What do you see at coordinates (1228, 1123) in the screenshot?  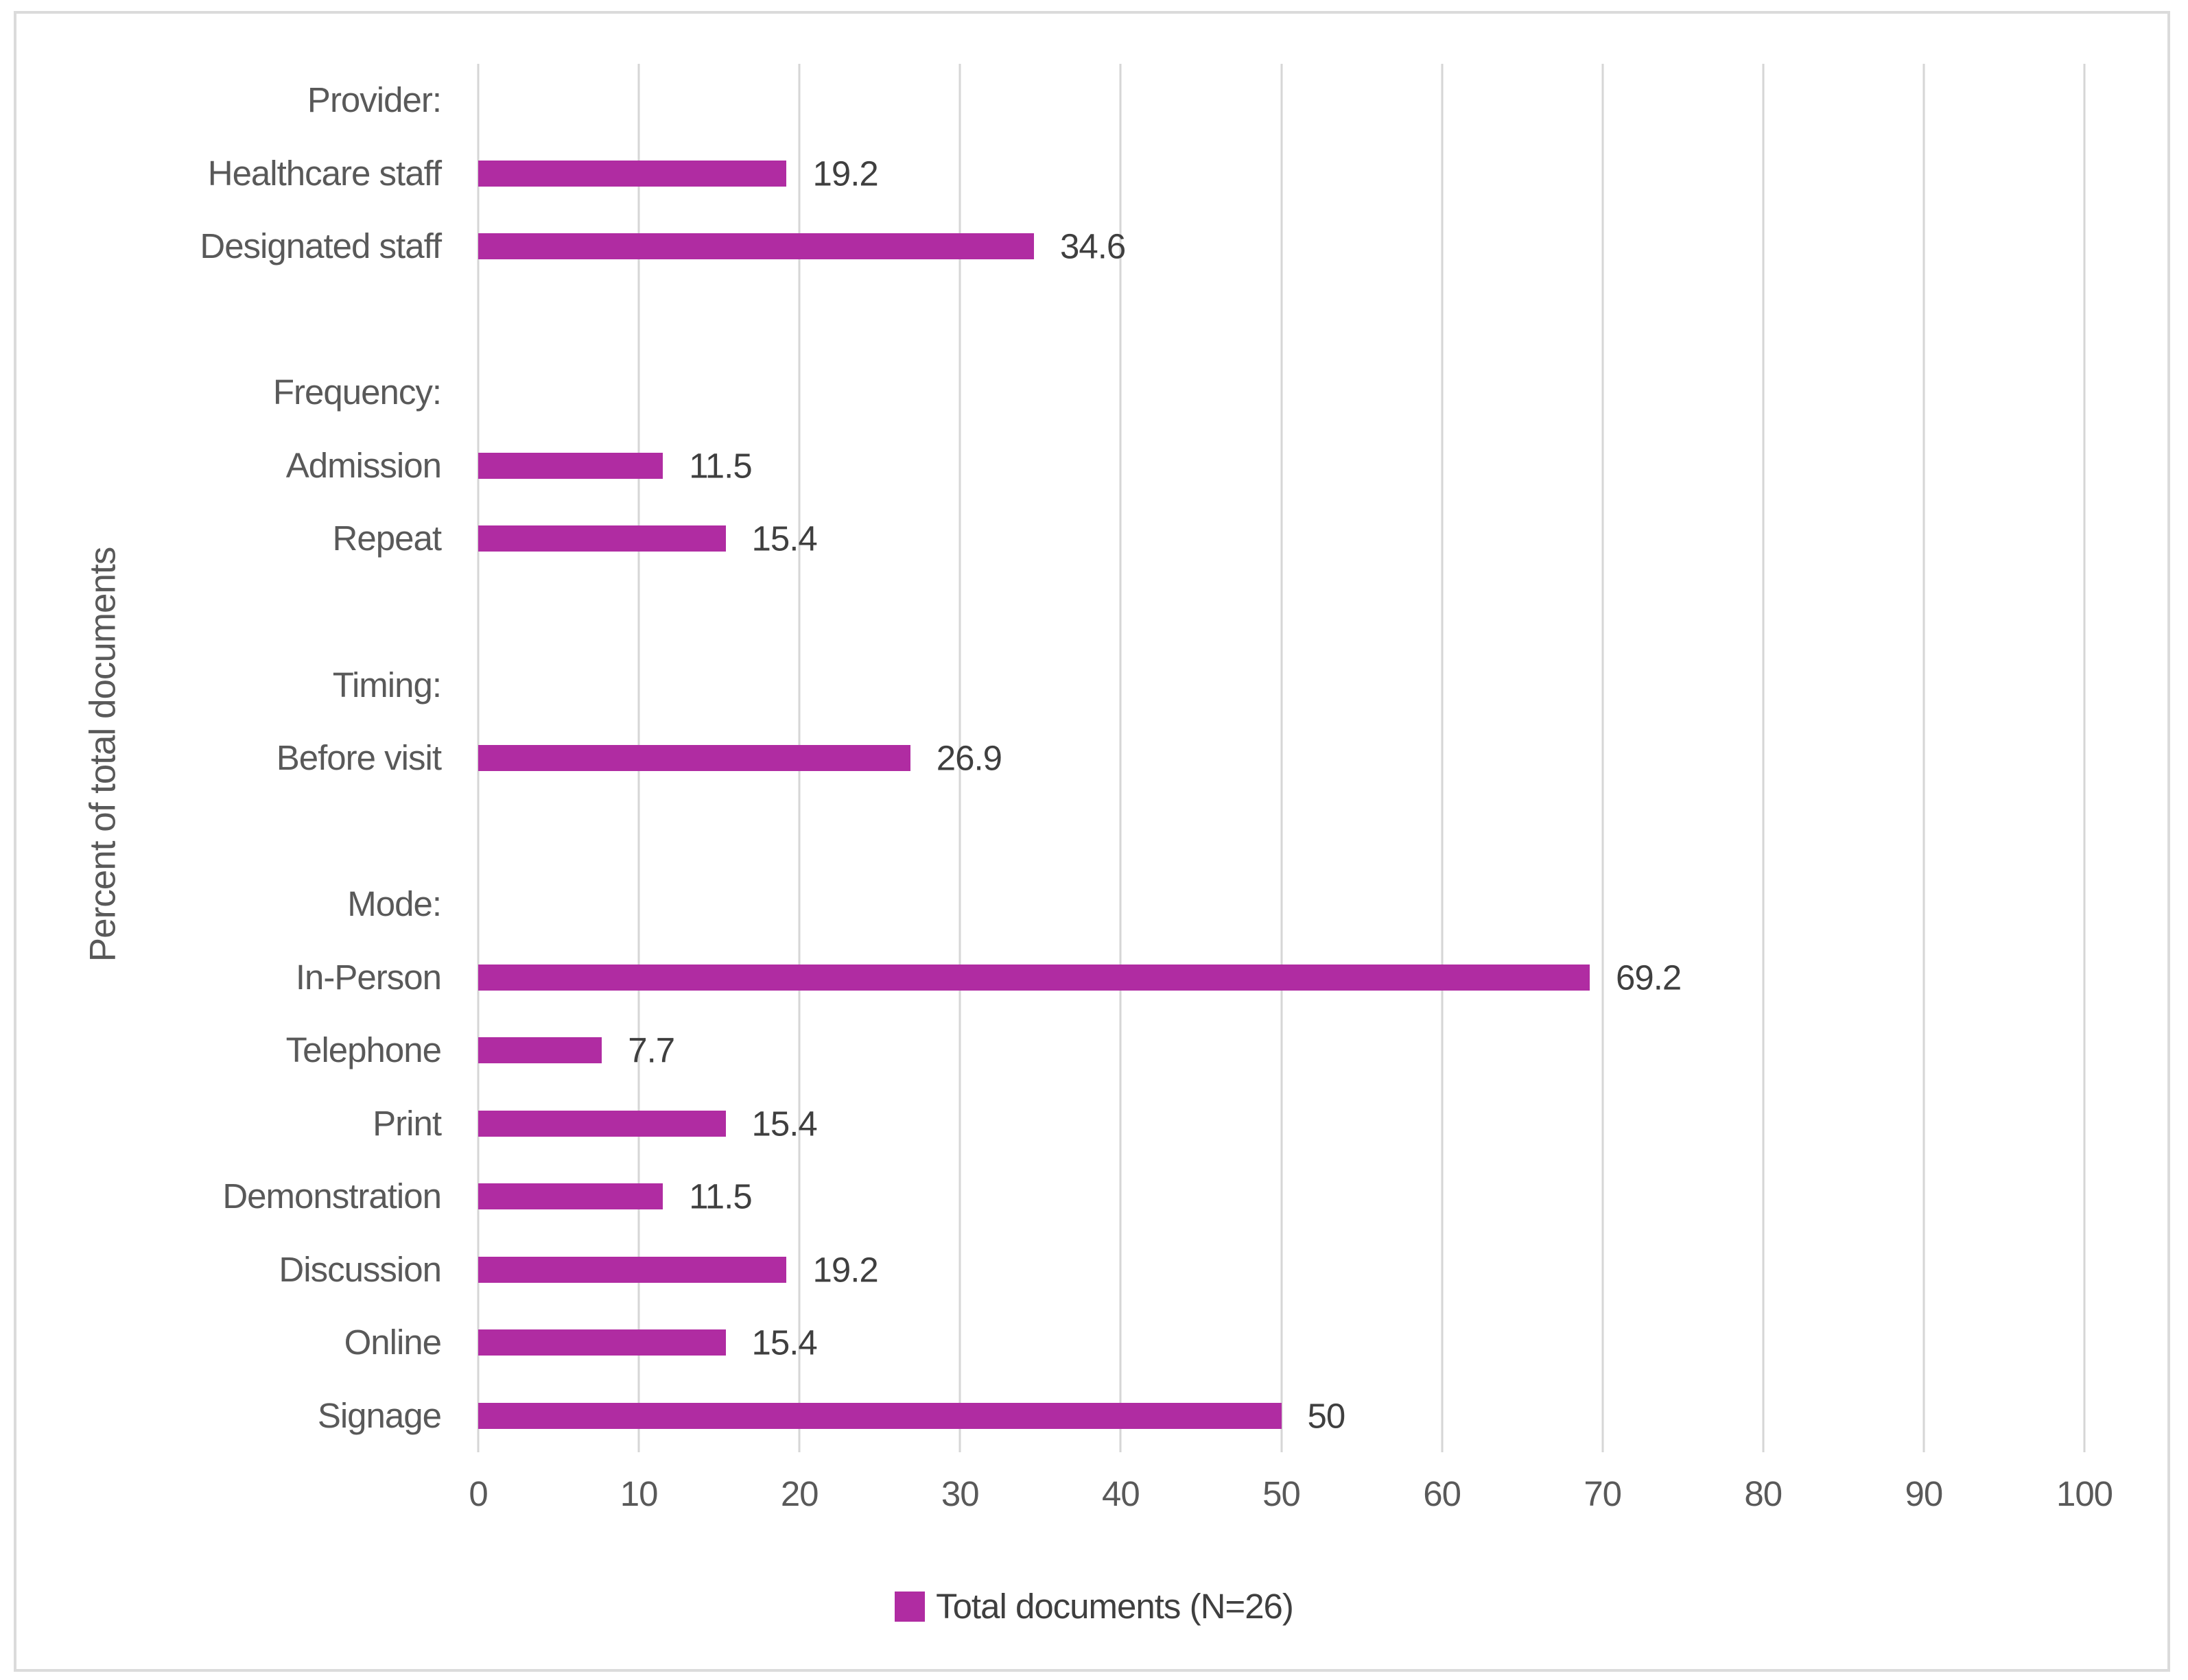 I see `chart-row-print: Print 15.4` at bounding box center [1228, 1123].